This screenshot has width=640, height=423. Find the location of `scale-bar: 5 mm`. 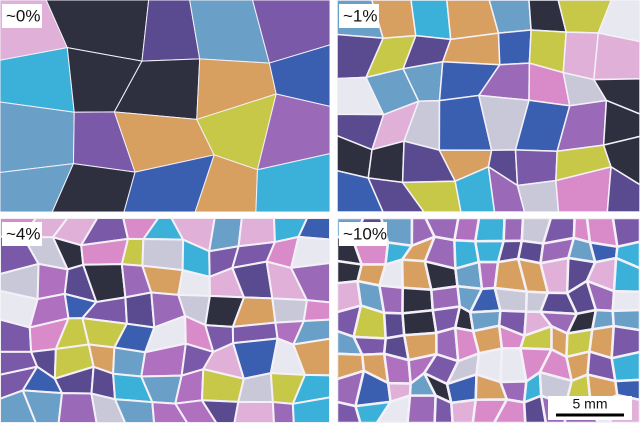

scale-bar: 5 mm is located at coordinates (590, 408).